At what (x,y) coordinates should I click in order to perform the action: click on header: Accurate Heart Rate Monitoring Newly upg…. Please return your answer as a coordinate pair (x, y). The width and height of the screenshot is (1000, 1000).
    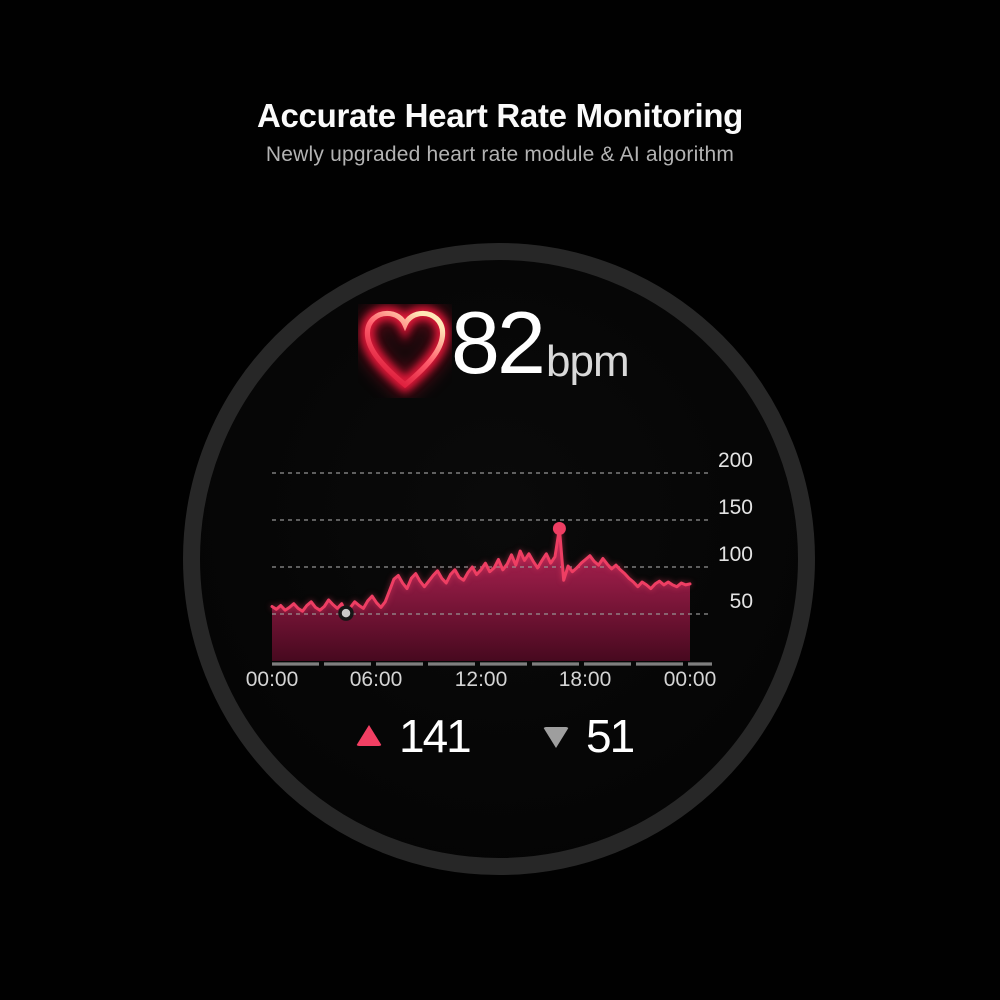
    Looking at the image, I should click on (500, 132).